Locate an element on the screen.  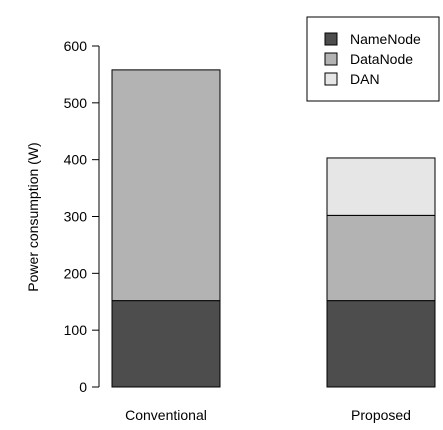
y-tick-label: 500 is located at coordinates (76, 103).